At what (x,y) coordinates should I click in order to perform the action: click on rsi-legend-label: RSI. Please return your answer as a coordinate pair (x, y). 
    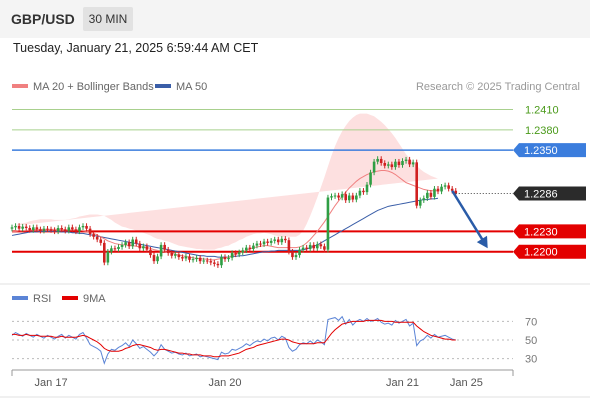
    Looking at the image, I should click on (42, 299).